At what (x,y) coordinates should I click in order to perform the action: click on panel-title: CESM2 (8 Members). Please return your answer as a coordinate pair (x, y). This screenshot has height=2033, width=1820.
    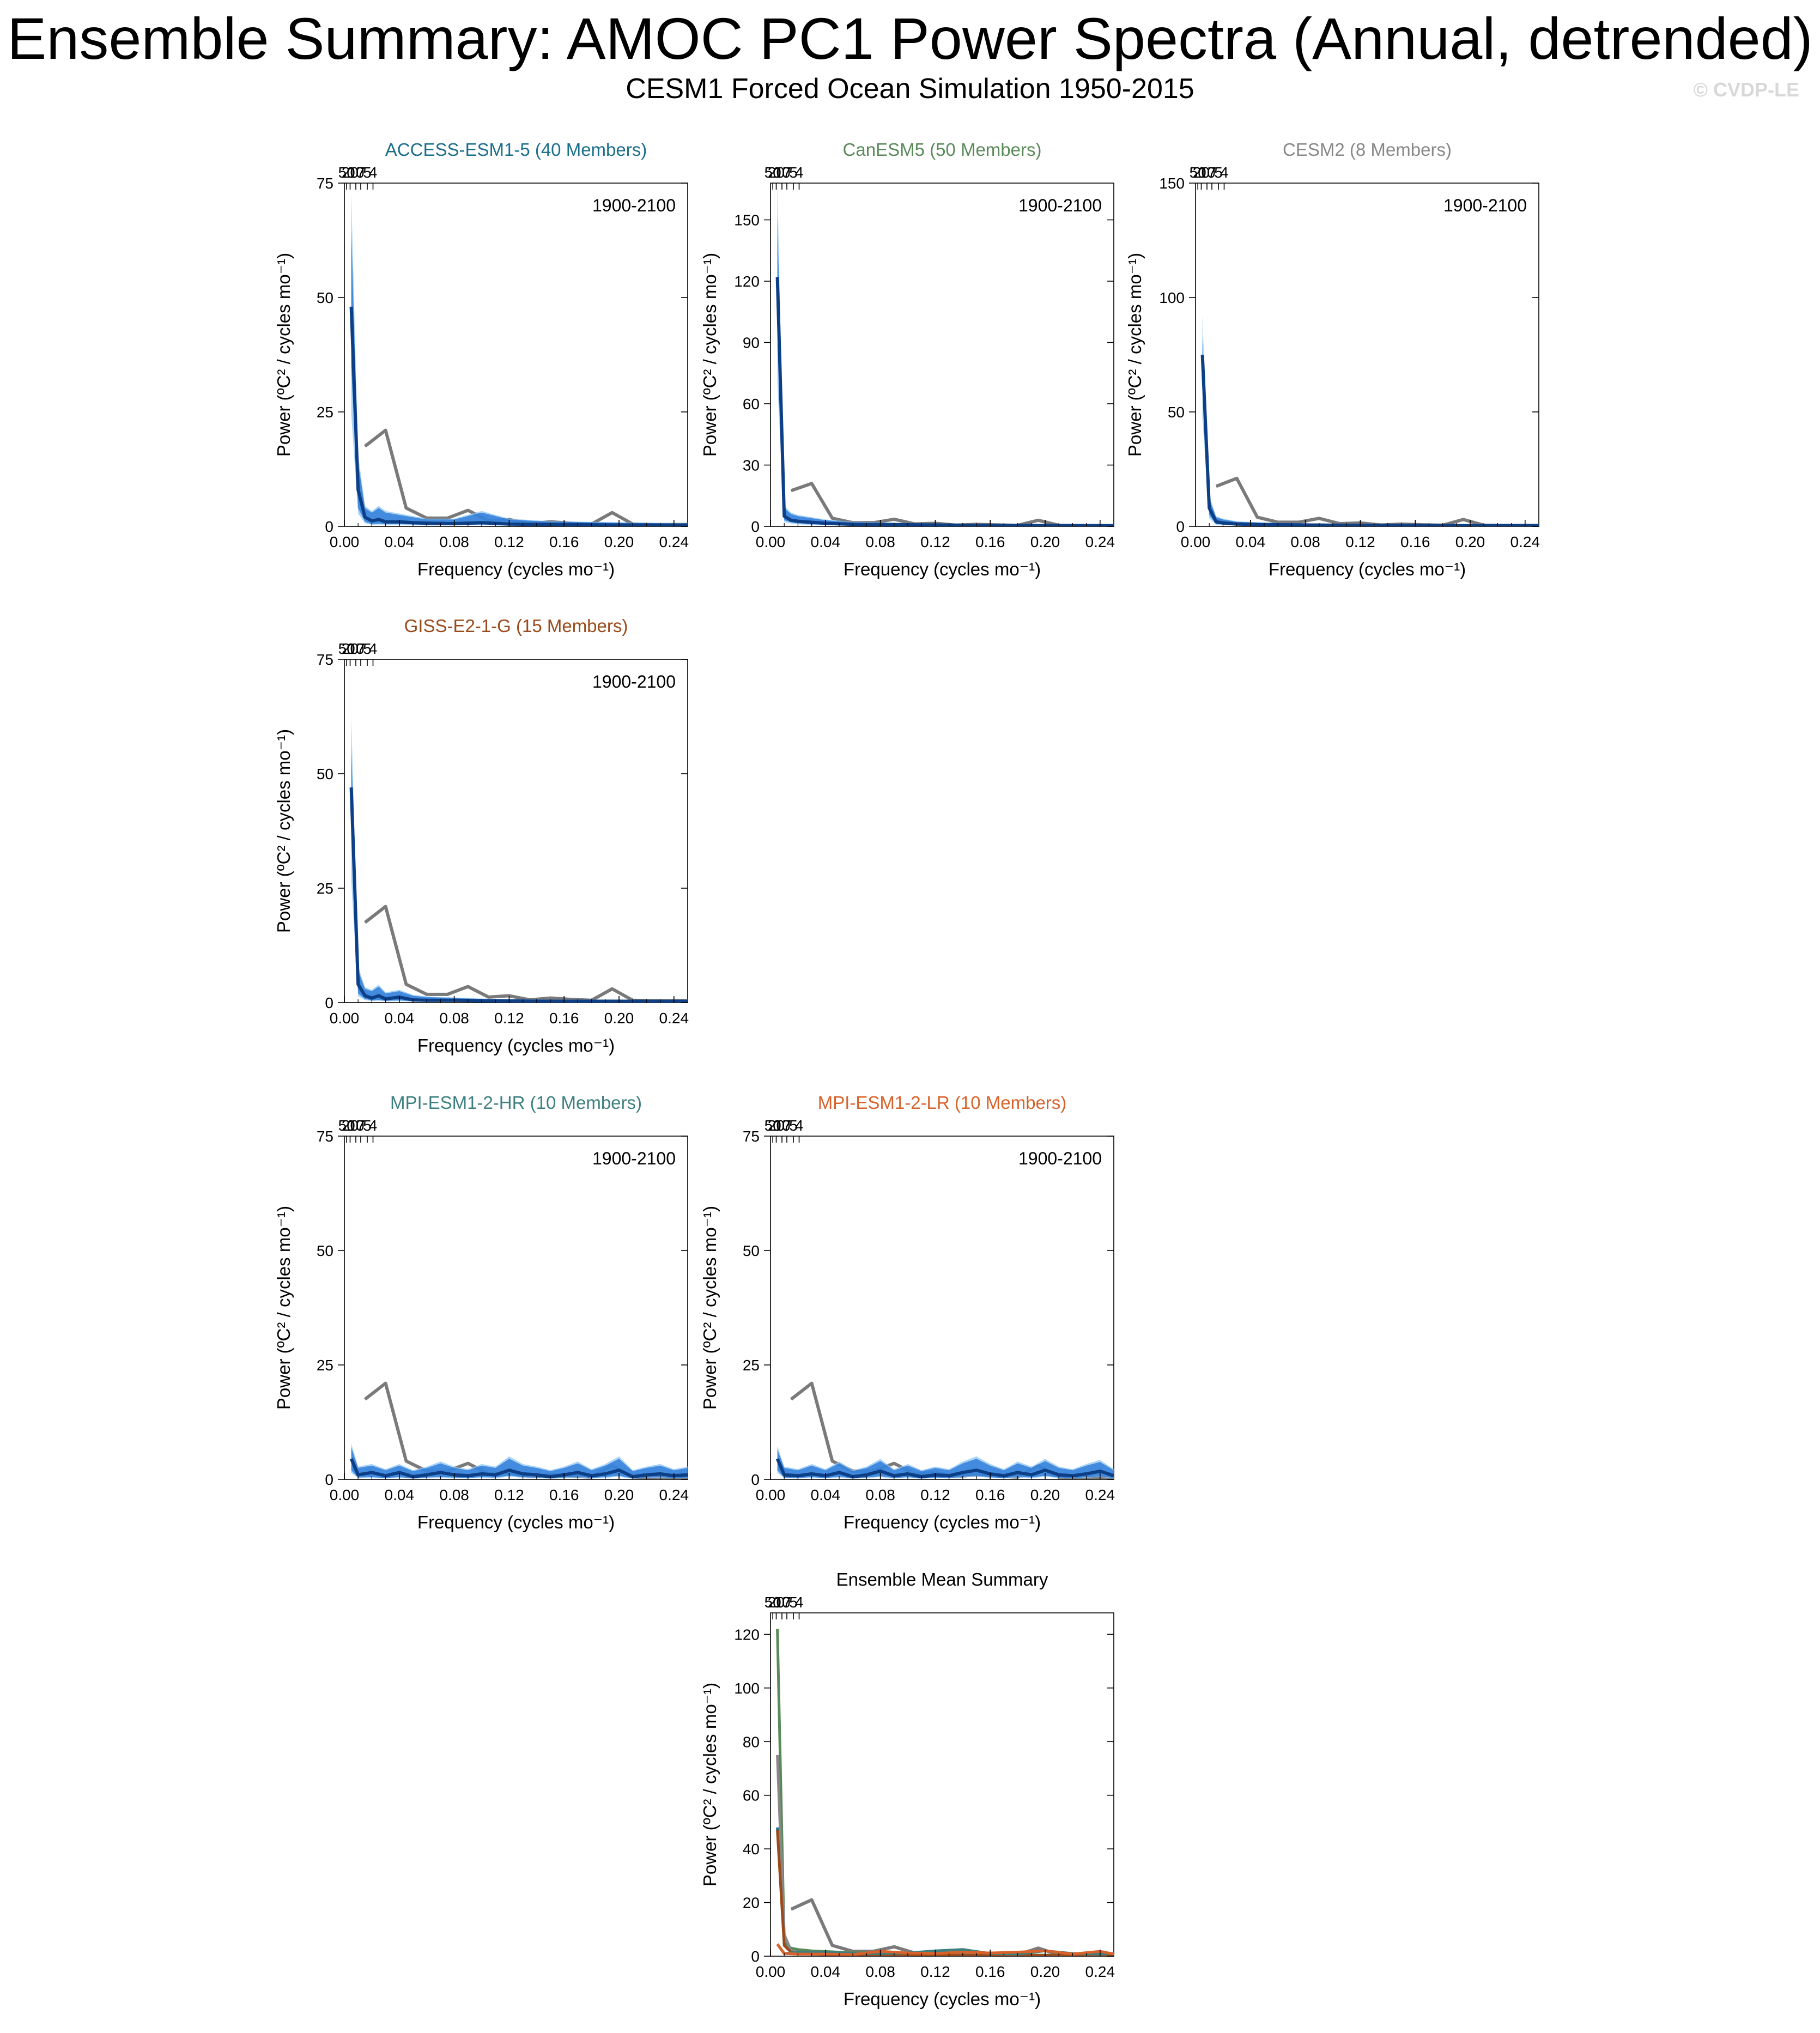
    Looking at the image, I should click on (1367, 149).